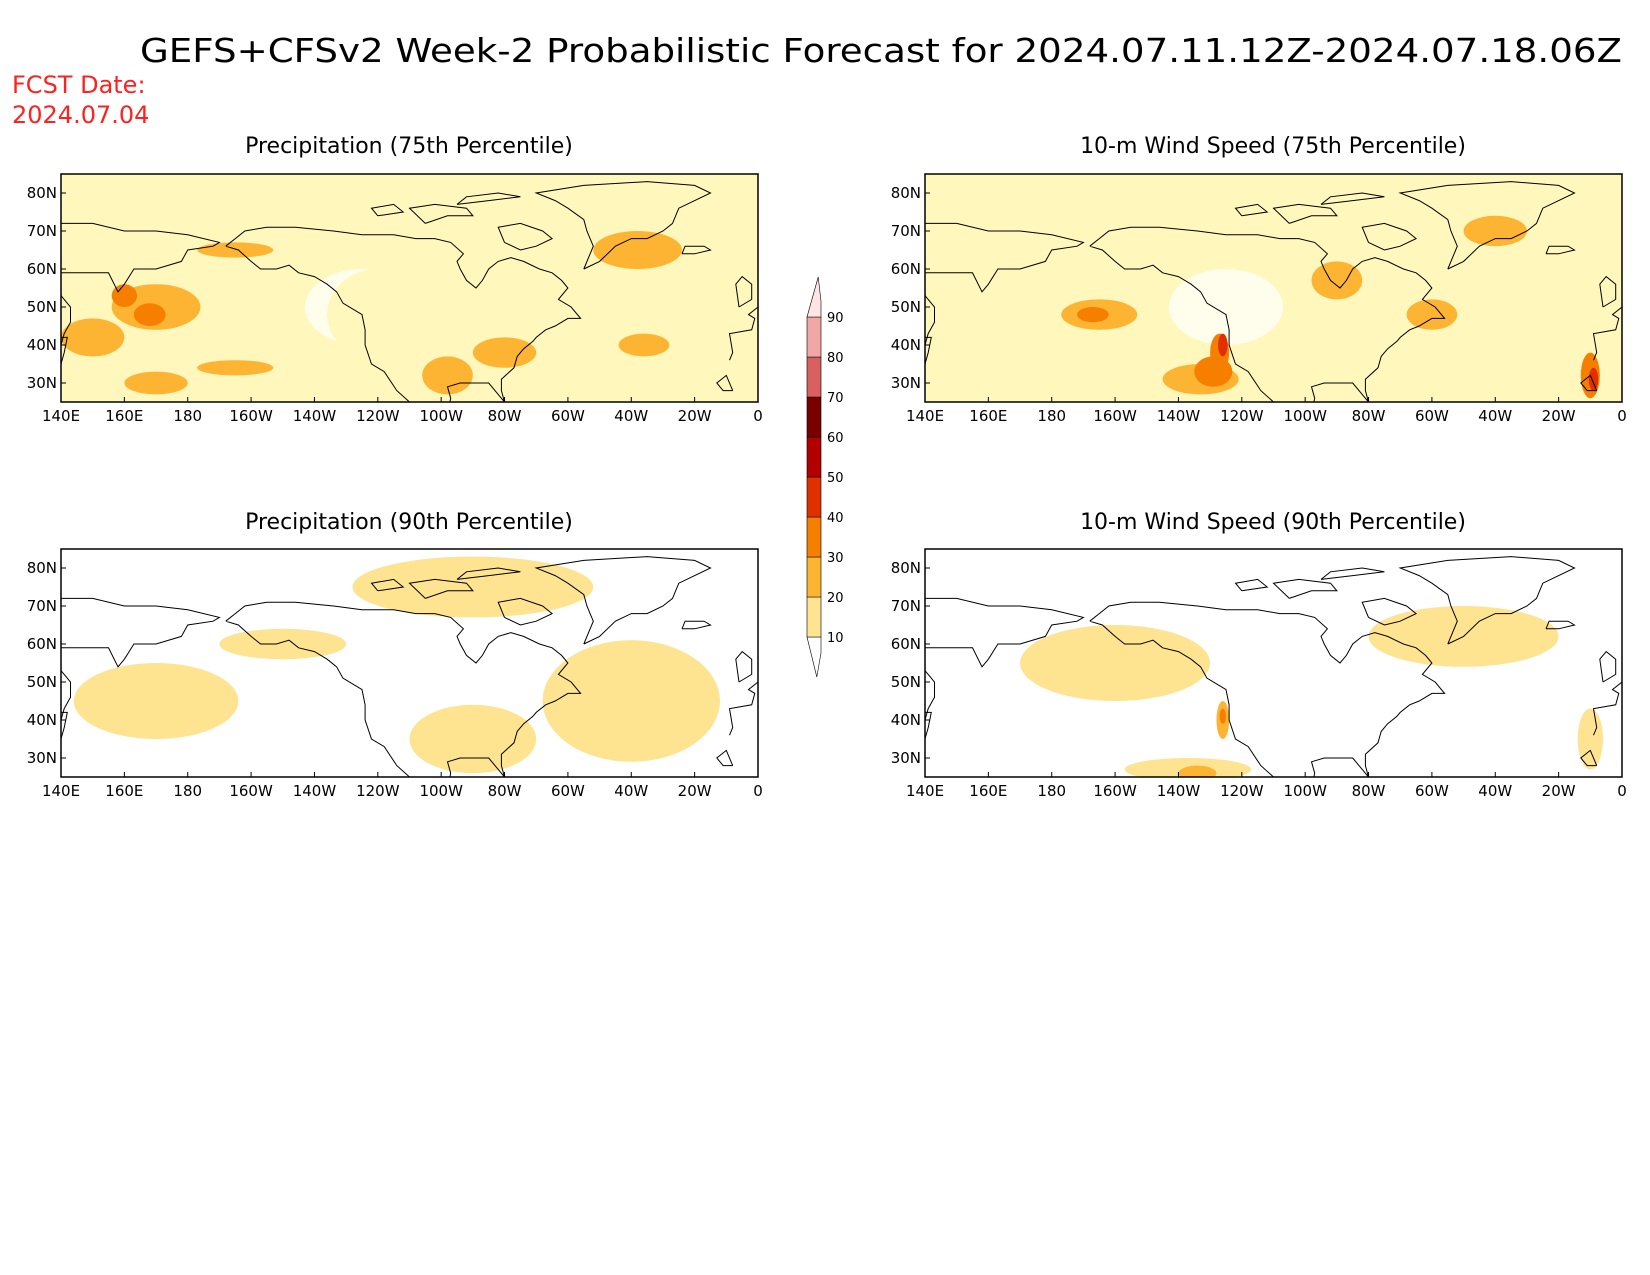  What do you see at coordinates (79, 85) in the screenshot?
I see `fcst-date-label: FCST Date:` at bounding box center [79, 85].